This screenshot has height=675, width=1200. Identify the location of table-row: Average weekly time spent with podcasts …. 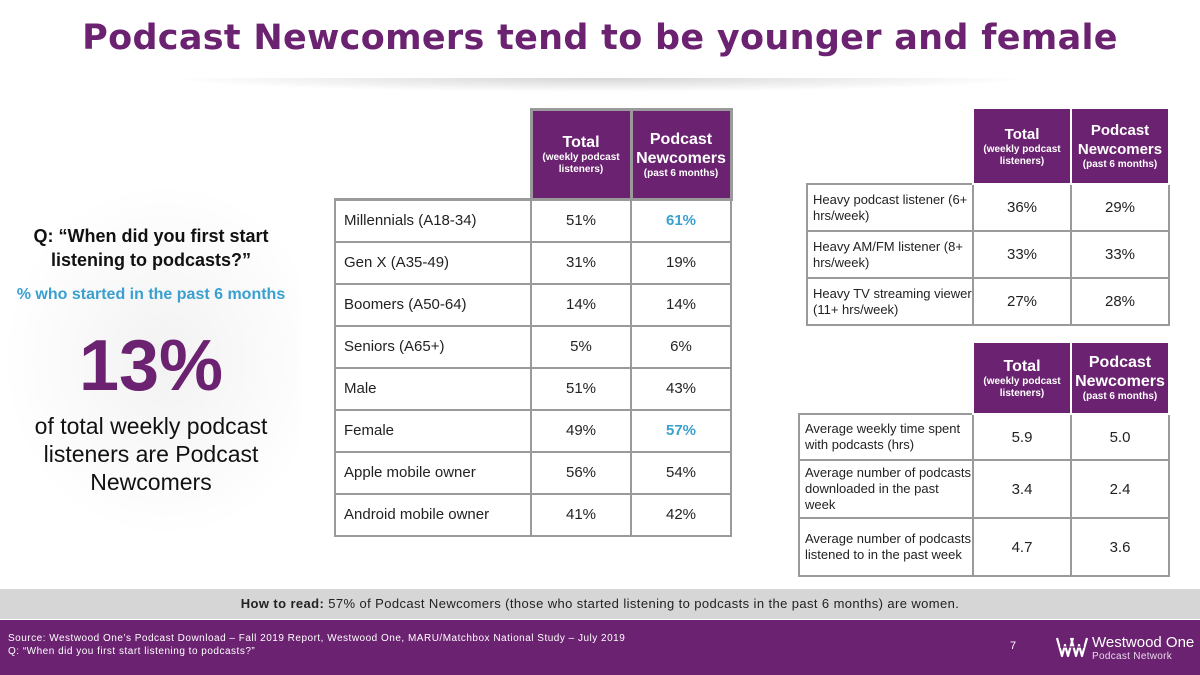
(984, 437).